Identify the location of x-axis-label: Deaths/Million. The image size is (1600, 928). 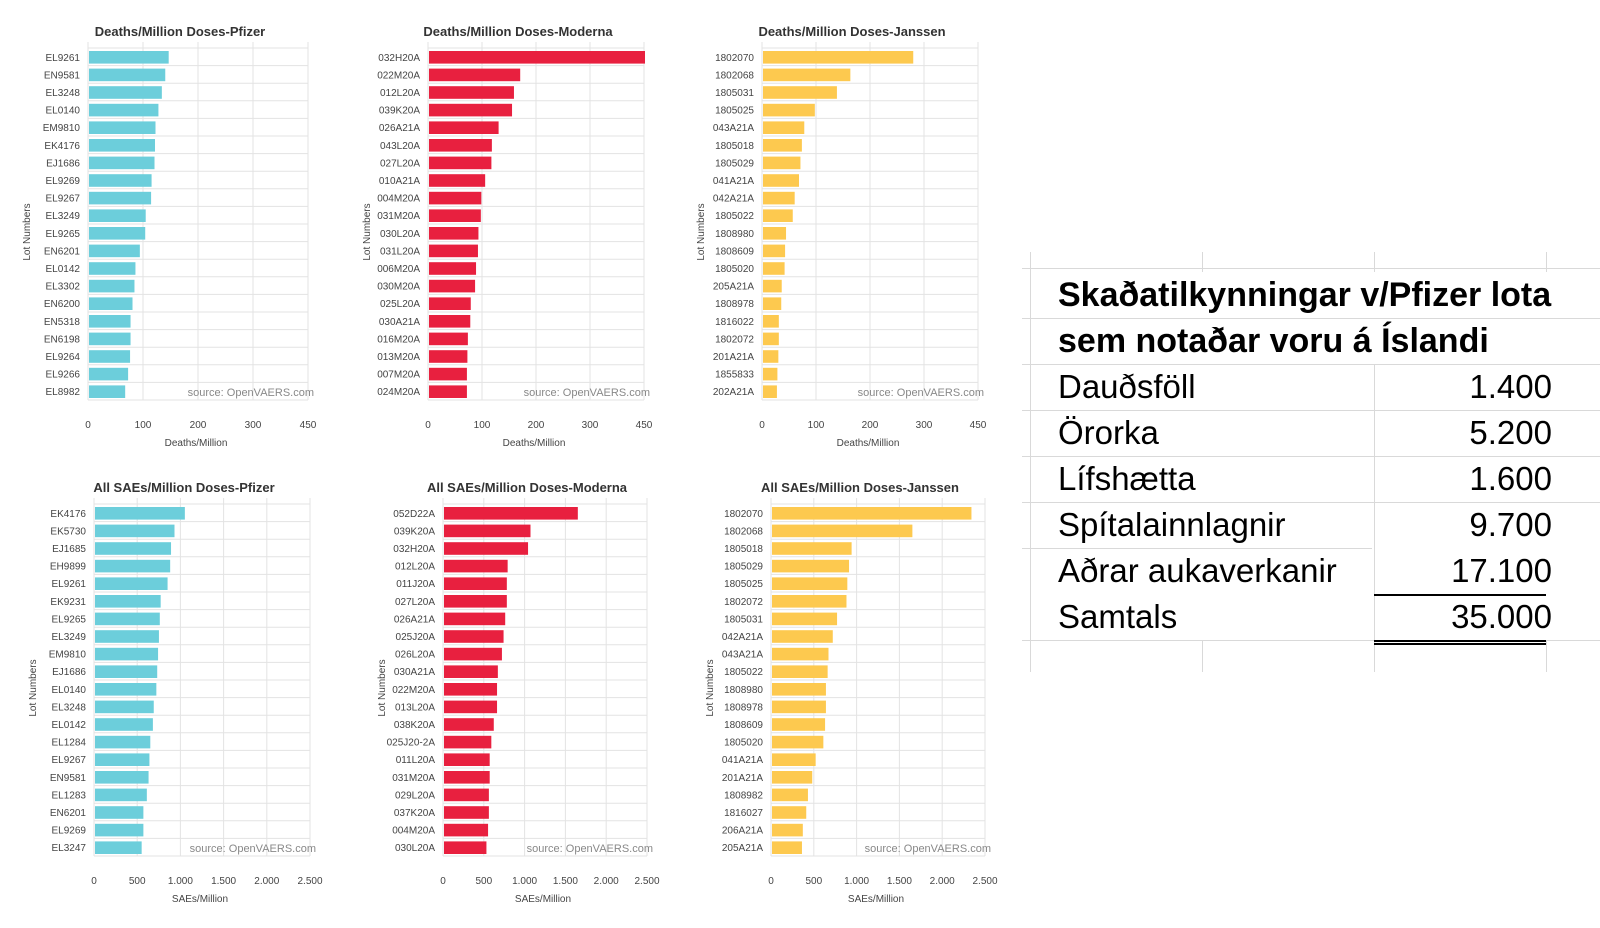
(868, 443).